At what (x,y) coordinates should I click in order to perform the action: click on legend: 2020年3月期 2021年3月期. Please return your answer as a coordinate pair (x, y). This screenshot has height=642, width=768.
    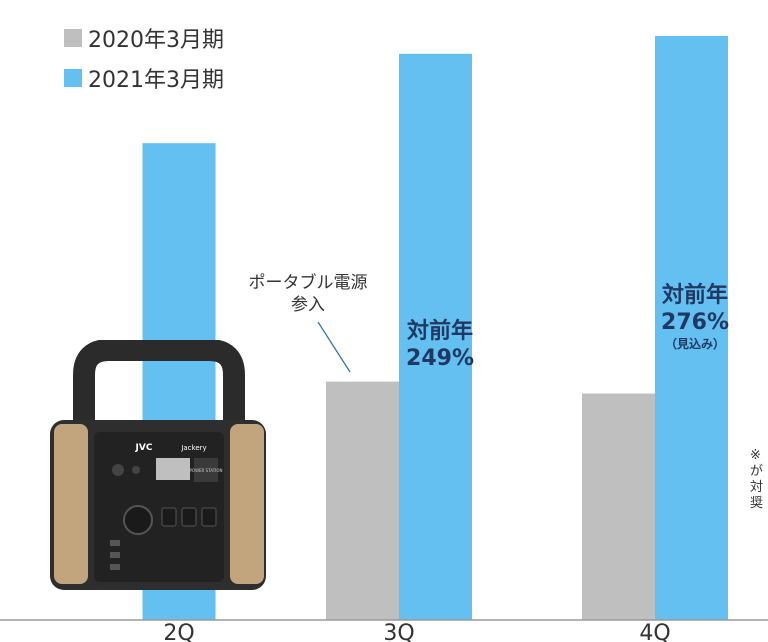
    Looking at the image, I should click on (144, 58).